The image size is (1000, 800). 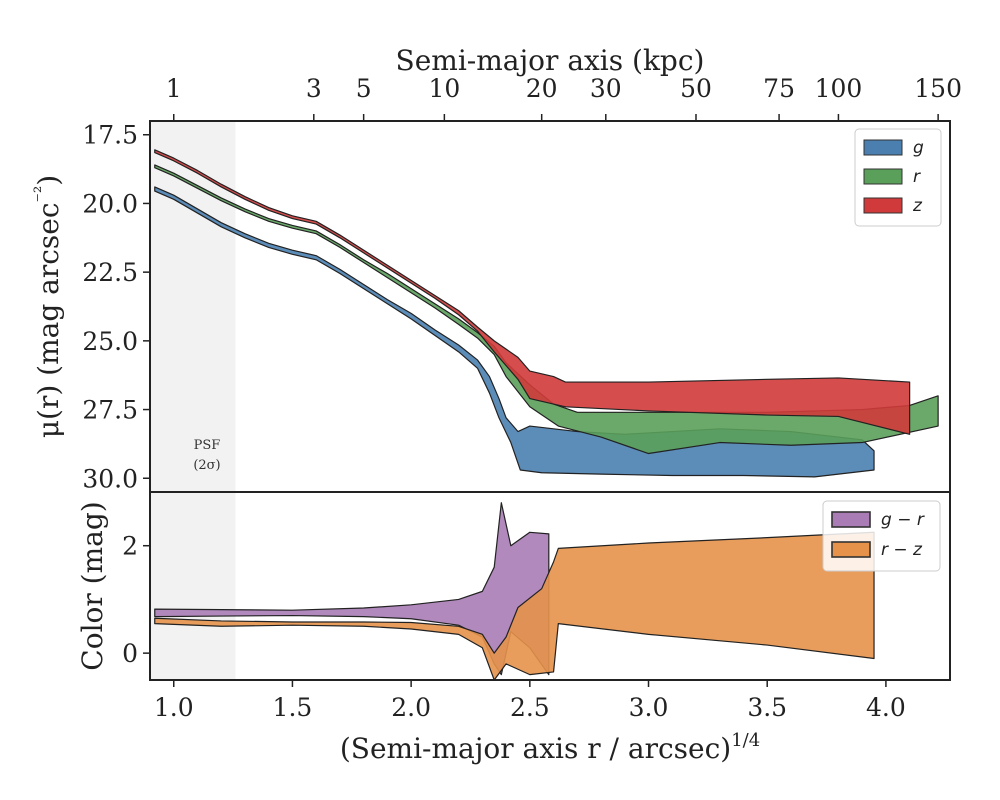 I want to click on top-x-tick-label: 5, so click(x=364, y=88).